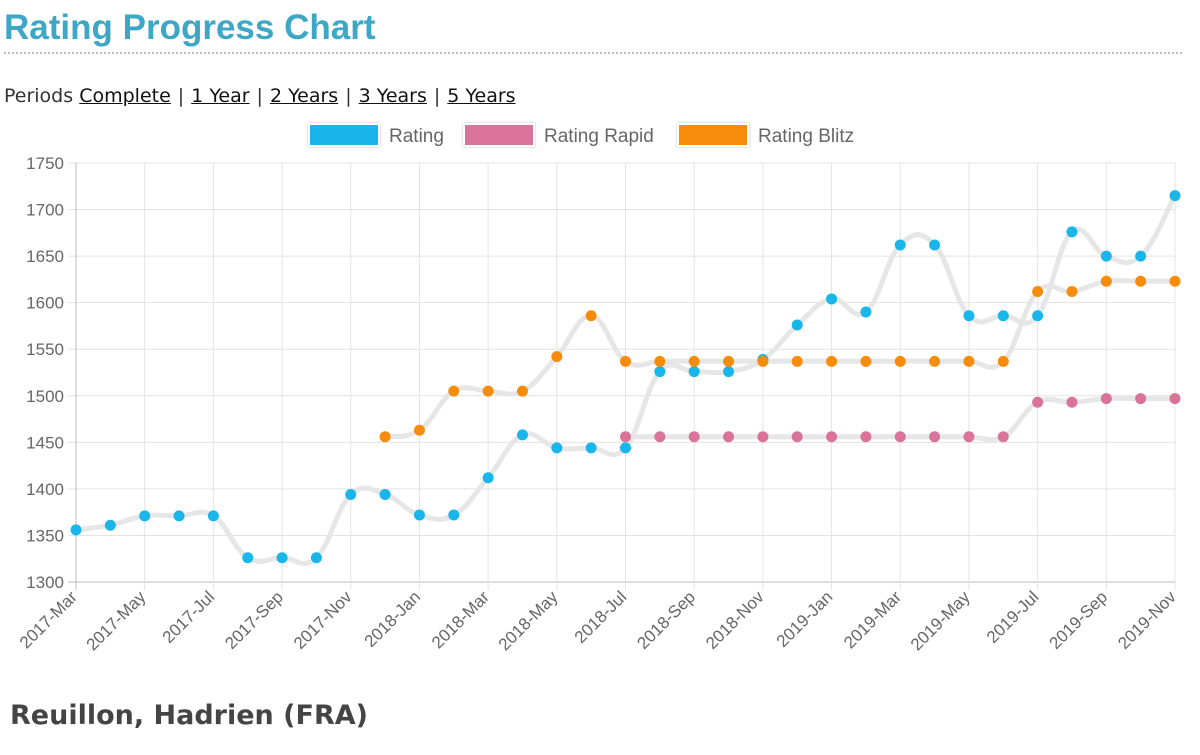 This screenshot has width=1200, height=755. Describe the element at coordinates (1013, 617) in the screenshot. I see `x-tick-label: 2019-Jul` at that location.